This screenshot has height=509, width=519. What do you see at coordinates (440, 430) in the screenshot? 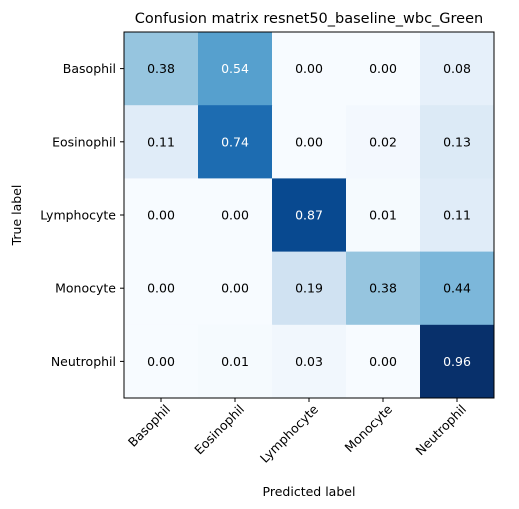
I see `x-tick-label: Neutrophil` at bounding box center [440, 430].